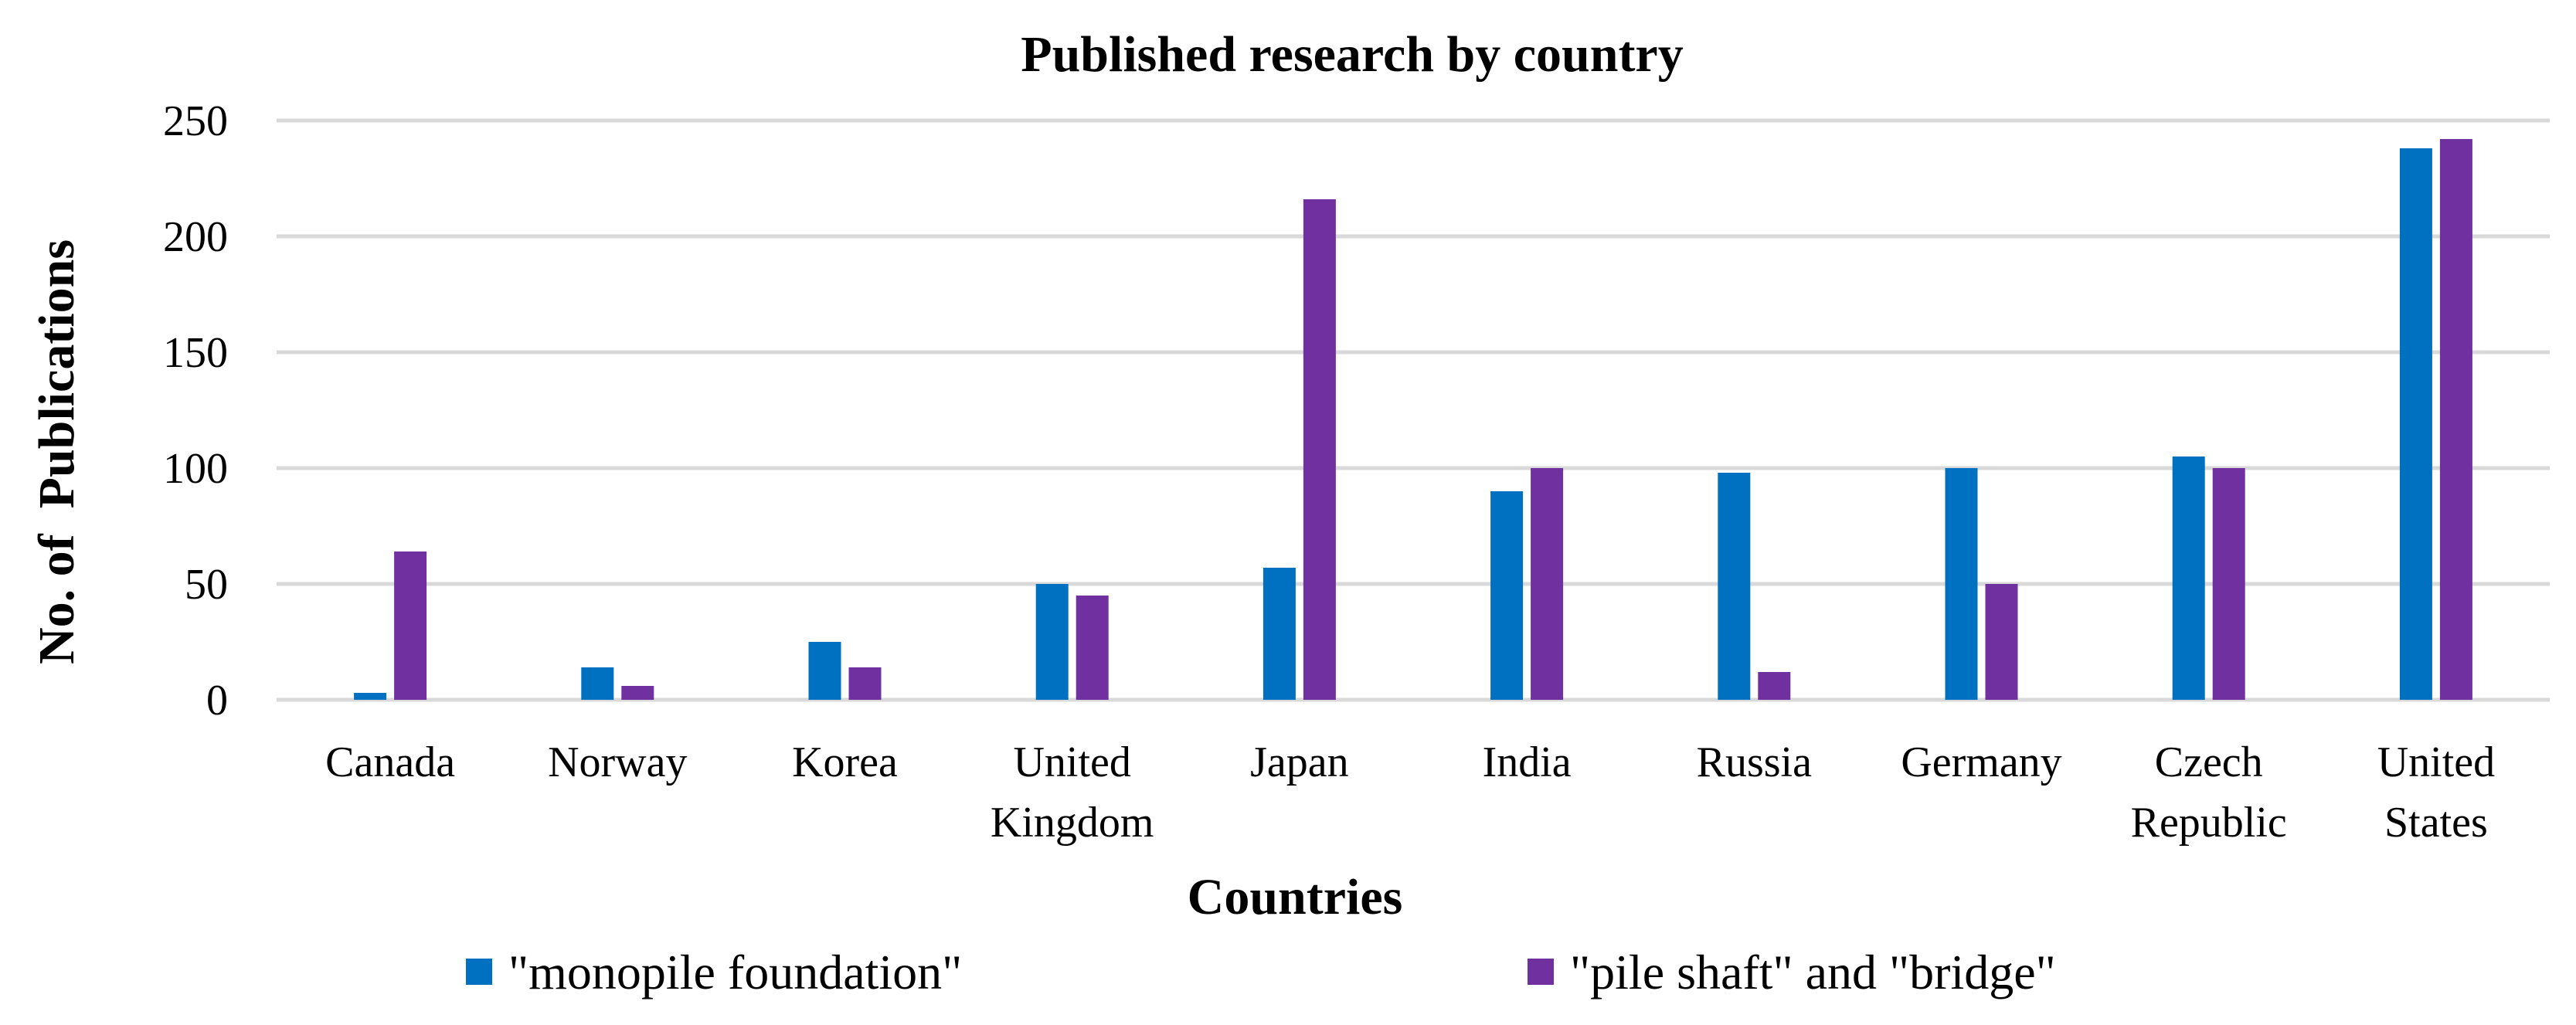  I want to click on y-tick-label: 250, so click(195, 121).